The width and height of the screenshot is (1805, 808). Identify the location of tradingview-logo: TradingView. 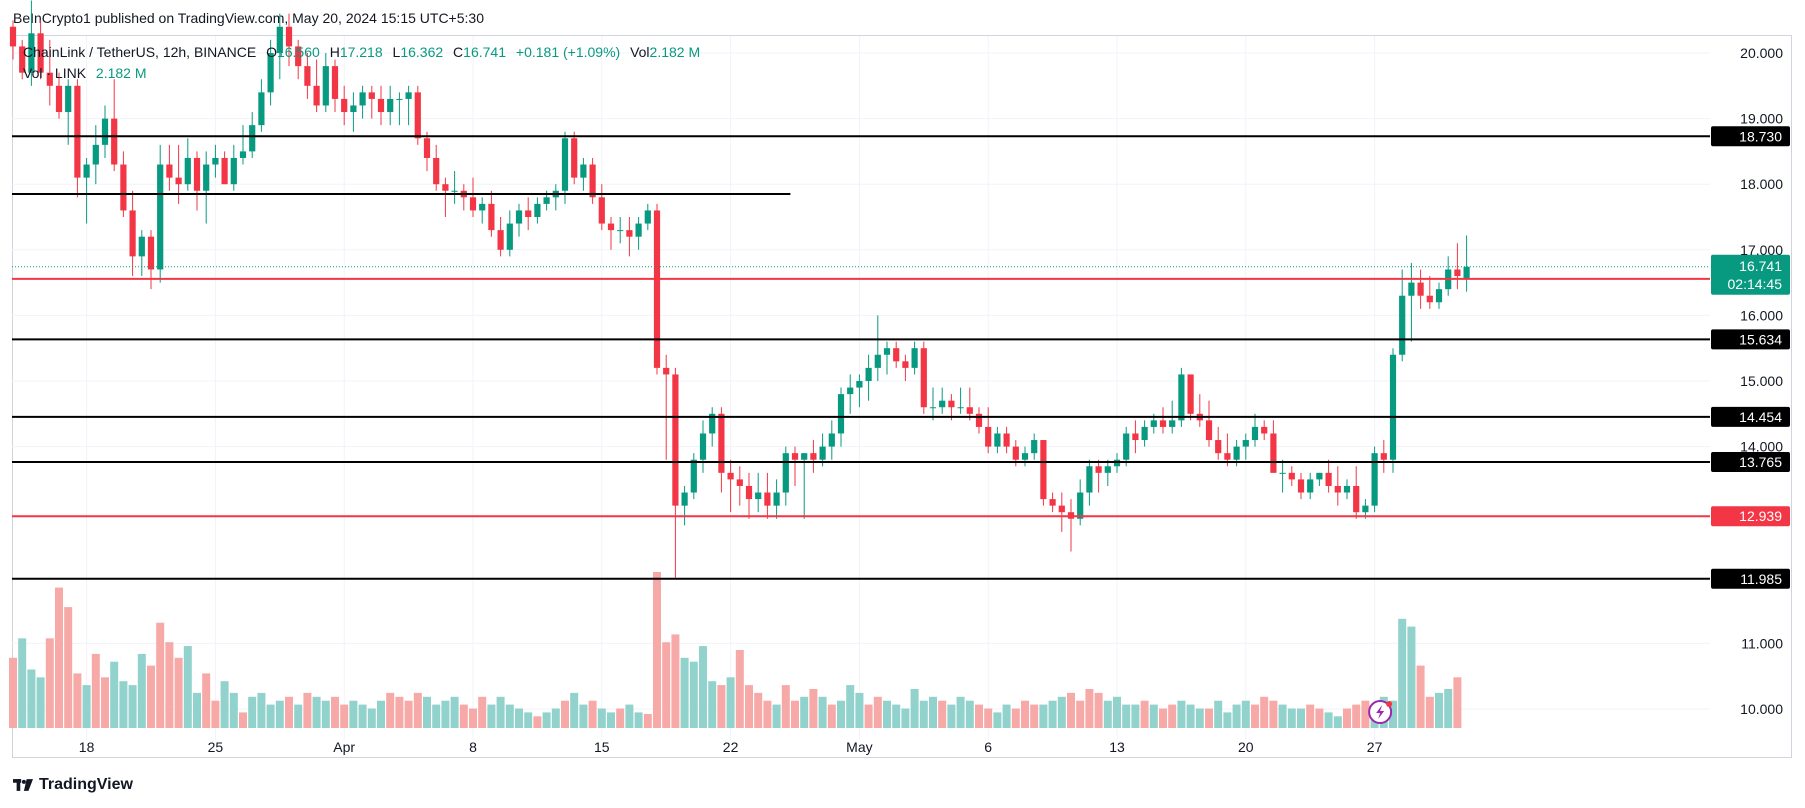
(73, 785).